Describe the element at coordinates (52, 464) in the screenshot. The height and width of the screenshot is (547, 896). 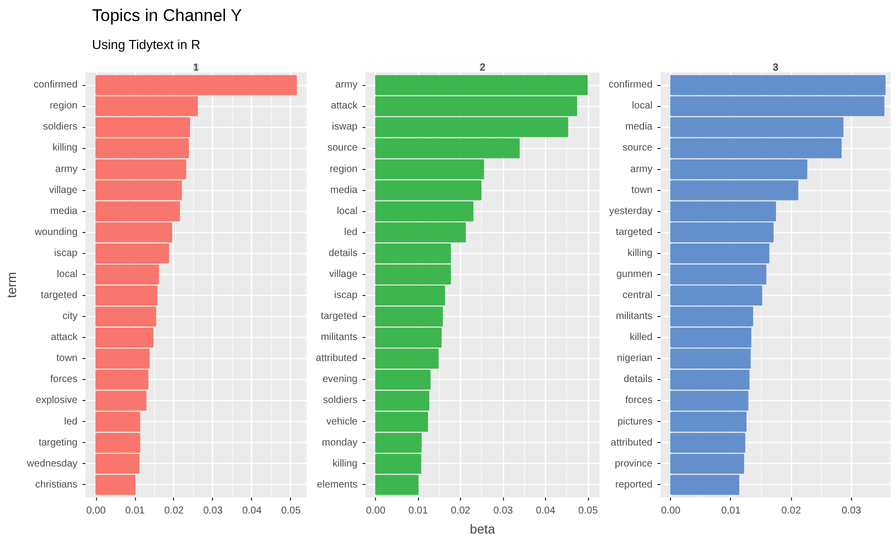
I see `y-tick-label: wednesday` at that location.